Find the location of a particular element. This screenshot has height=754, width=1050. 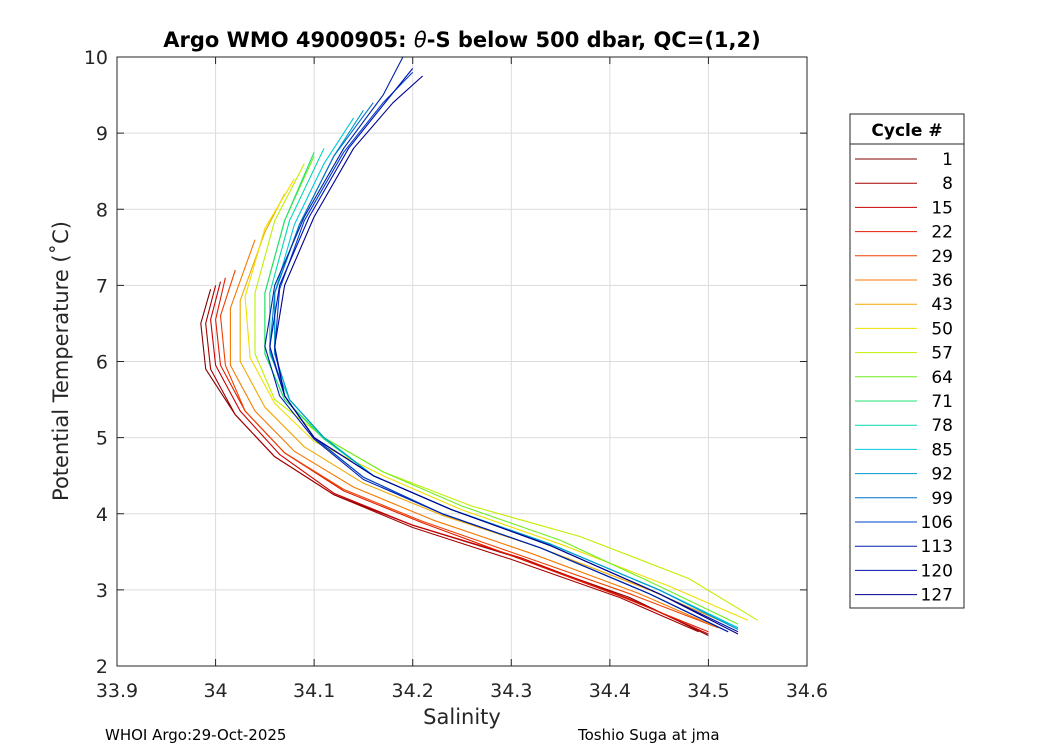

y-tick-label: 7 is located at coordinates (102, 286).